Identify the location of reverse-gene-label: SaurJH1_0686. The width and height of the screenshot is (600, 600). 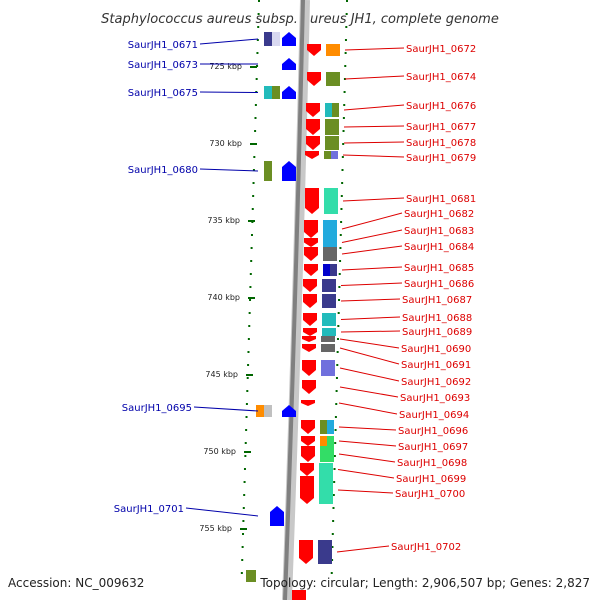
(439, 284).